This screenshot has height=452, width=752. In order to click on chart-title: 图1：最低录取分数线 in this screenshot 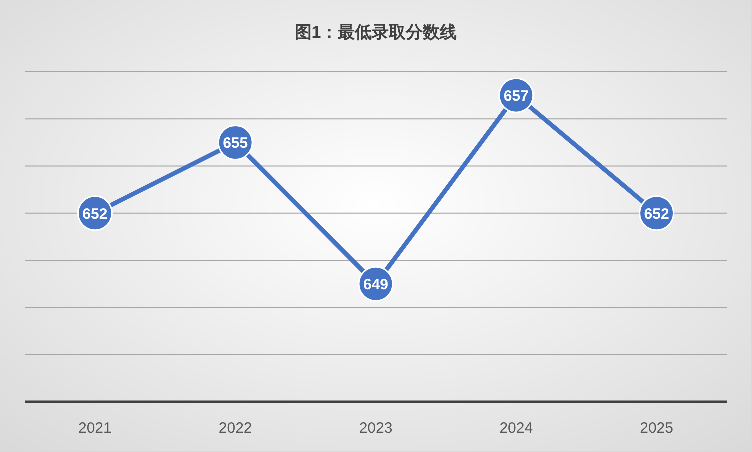, I will do `click(376, 32)`.